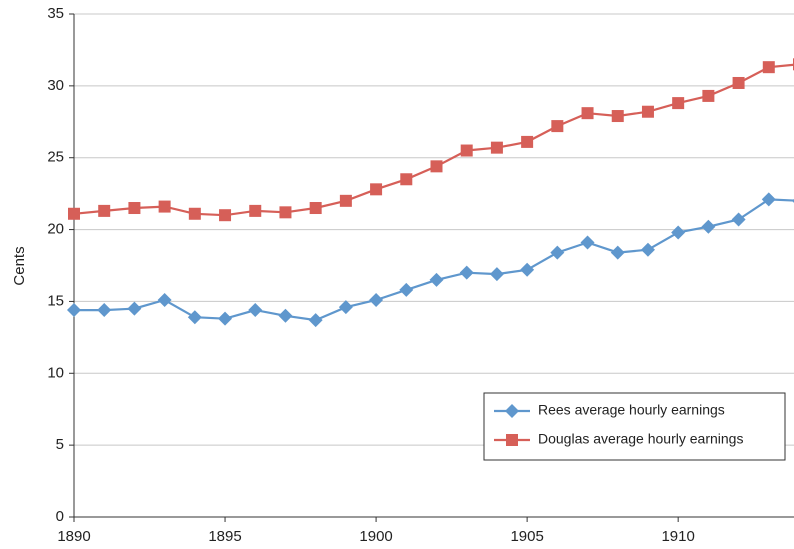 Image resolution: width=794 pixels, height=549 pixels. I want to click on y-tick-label: 5, so click(60, 444).